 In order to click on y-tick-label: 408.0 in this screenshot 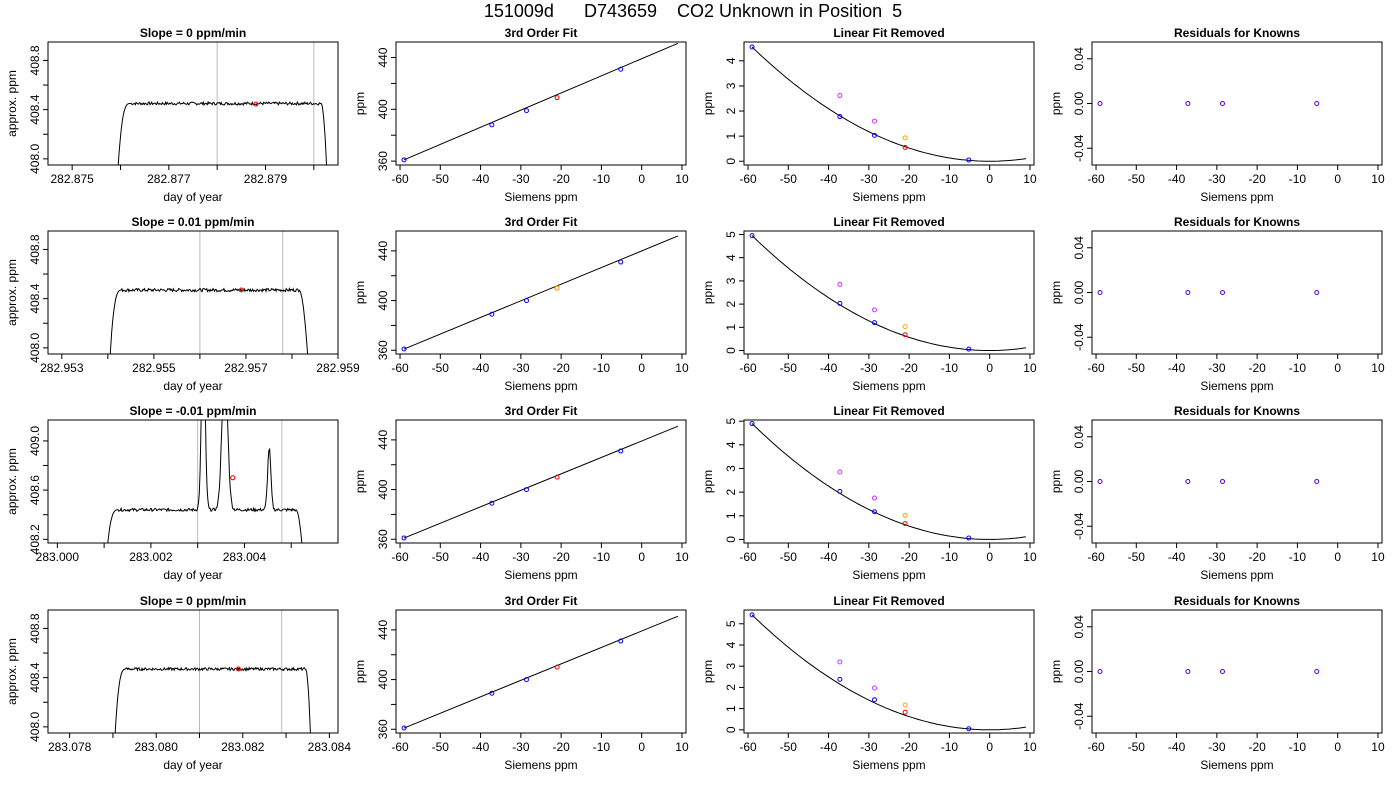, I will do `click(35, 348)`.